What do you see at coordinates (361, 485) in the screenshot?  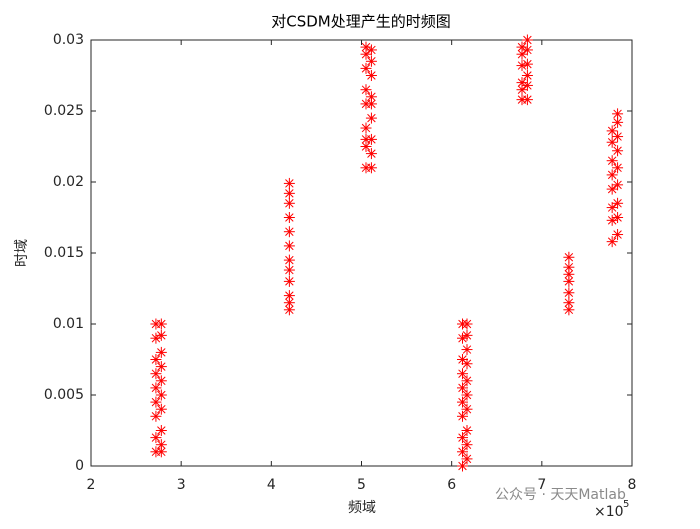 I see `x-tick-label: 5` at bounding box center [361, 485].